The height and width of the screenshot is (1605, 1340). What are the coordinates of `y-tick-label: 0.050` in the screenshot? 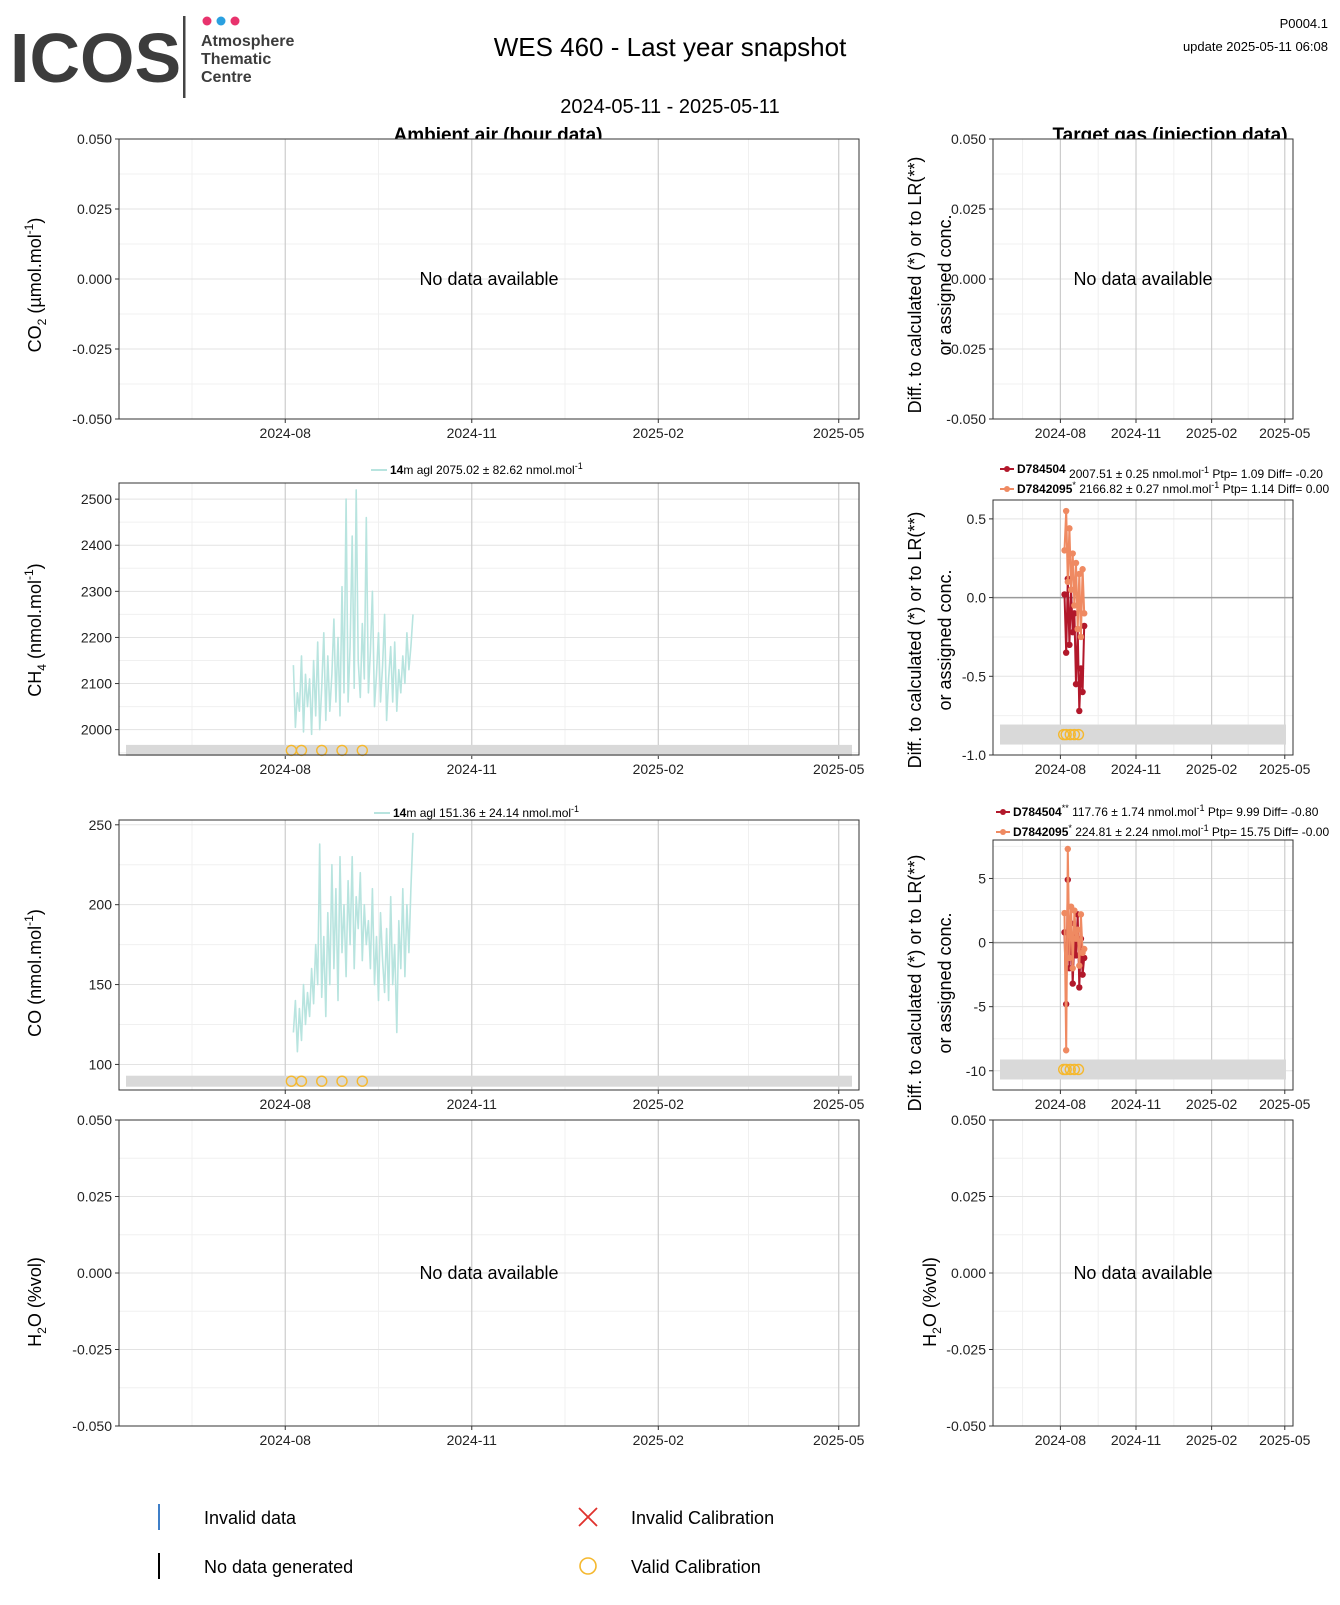 It's located at (94, 1120).